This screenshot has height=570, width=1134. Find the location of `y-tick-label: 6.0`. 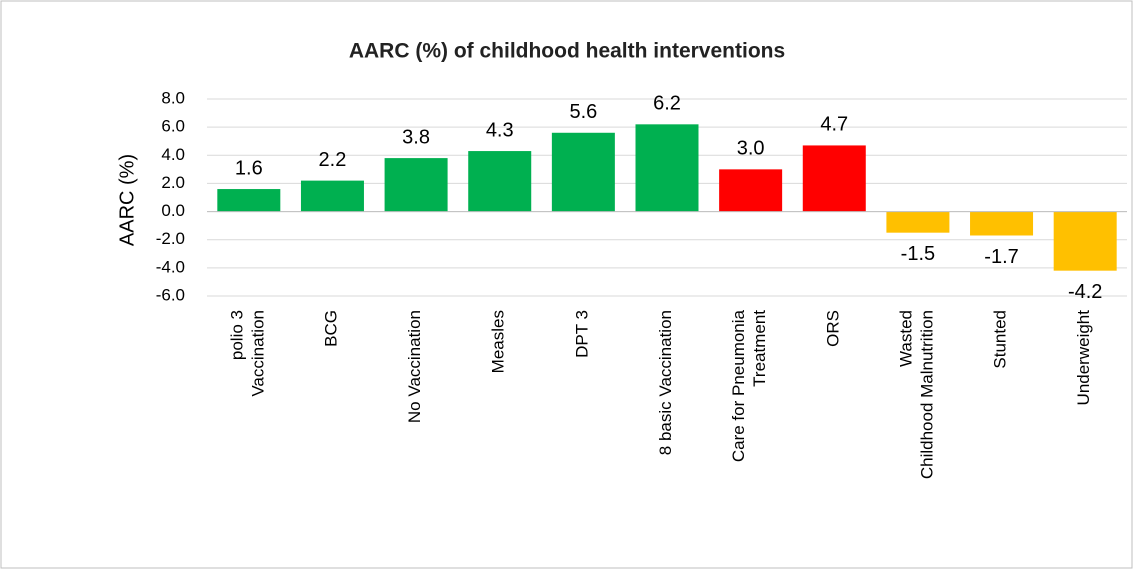

y-tick-label: 6.0 is located at coordinates (173, 126).